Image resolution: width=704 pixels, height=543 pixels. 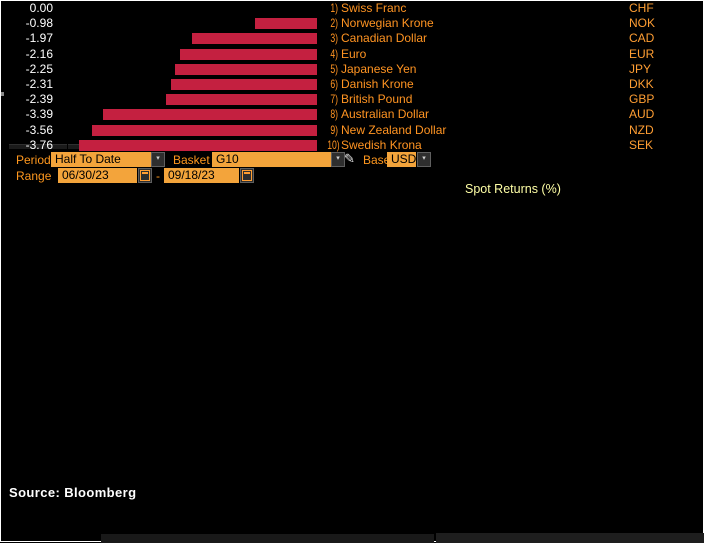 I want to click on chart-row: -2.16 4) Euro EUR, so click(x=352, y=54).